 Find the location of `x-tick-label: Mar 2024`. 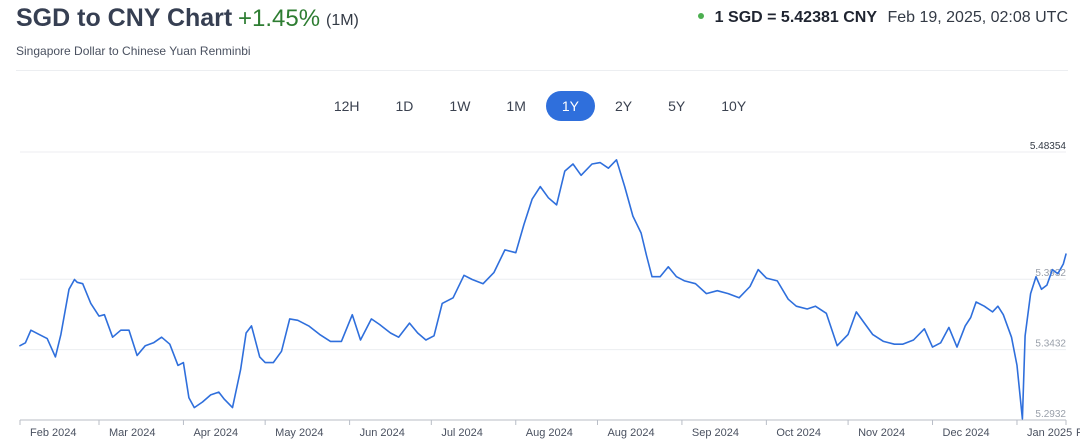

x-tick-label: Mar 2024 is located at coordinates (132, 433).